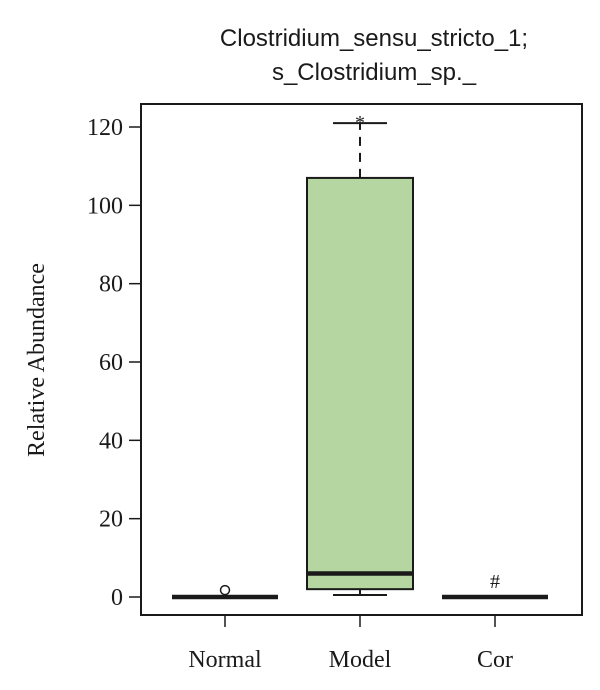 The height and width of the screenshot is (690, 600). Describe the element at coordinates (374, 72) in the screenshot. I see `chart-title-line-2: s_Clostridium_sp._` at that location.